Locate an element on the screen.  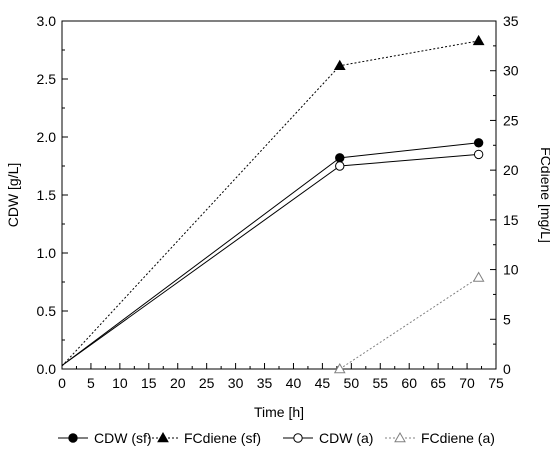
right-y-tick-label: 35 is located at coordinates (511, 21).